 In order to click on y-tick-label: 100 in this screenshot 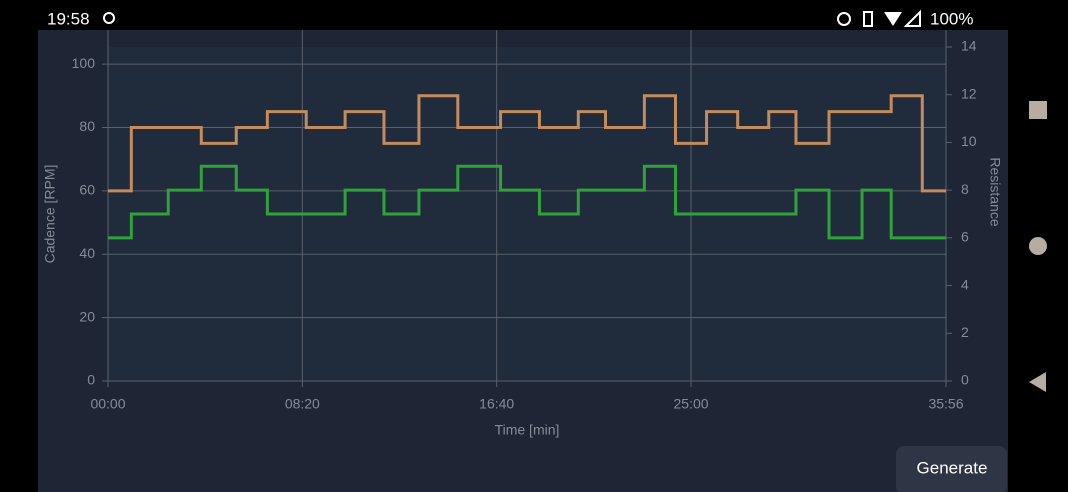, I will do `click(84, 63)`.